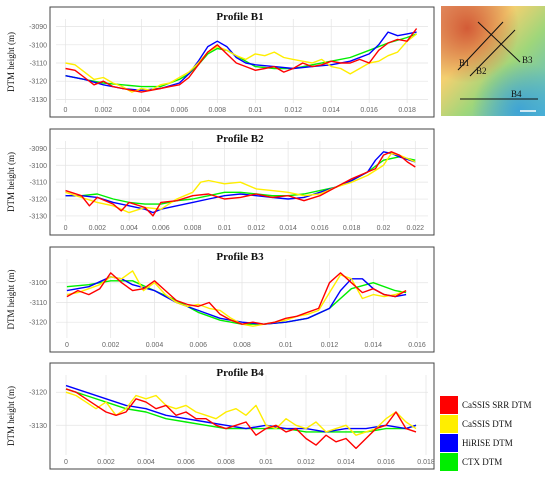  Describe the element at coordinates (449, 424) in the screenshot. I see `legend-swatch-cassis` at that location.